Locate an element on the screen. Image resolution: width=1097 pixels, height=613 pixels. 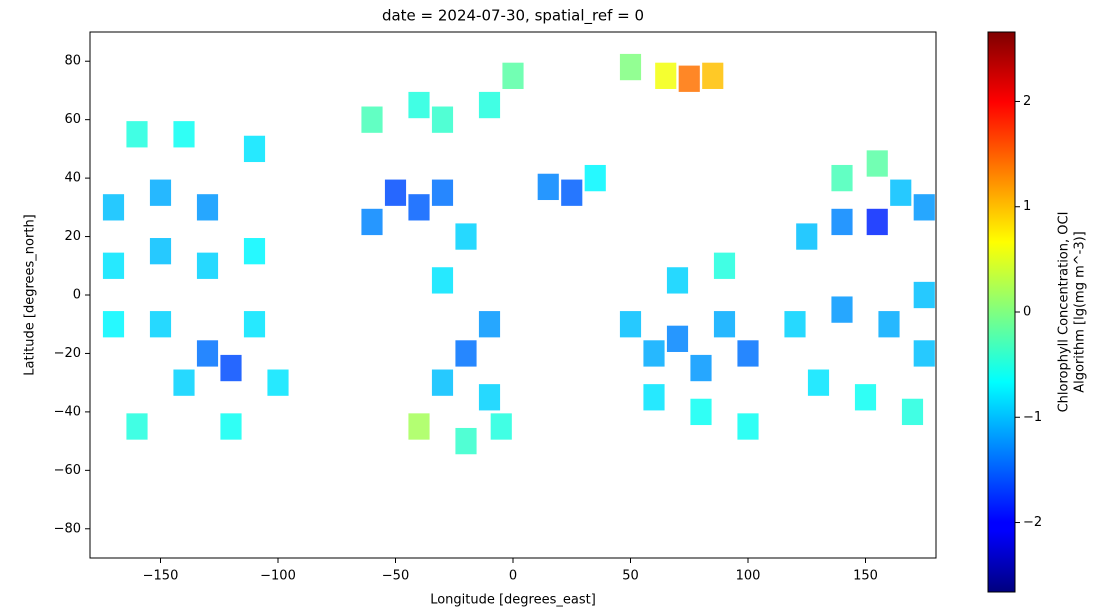
x-axis-label: Longitude [degrees_east] is located at coordinates (513, 600).